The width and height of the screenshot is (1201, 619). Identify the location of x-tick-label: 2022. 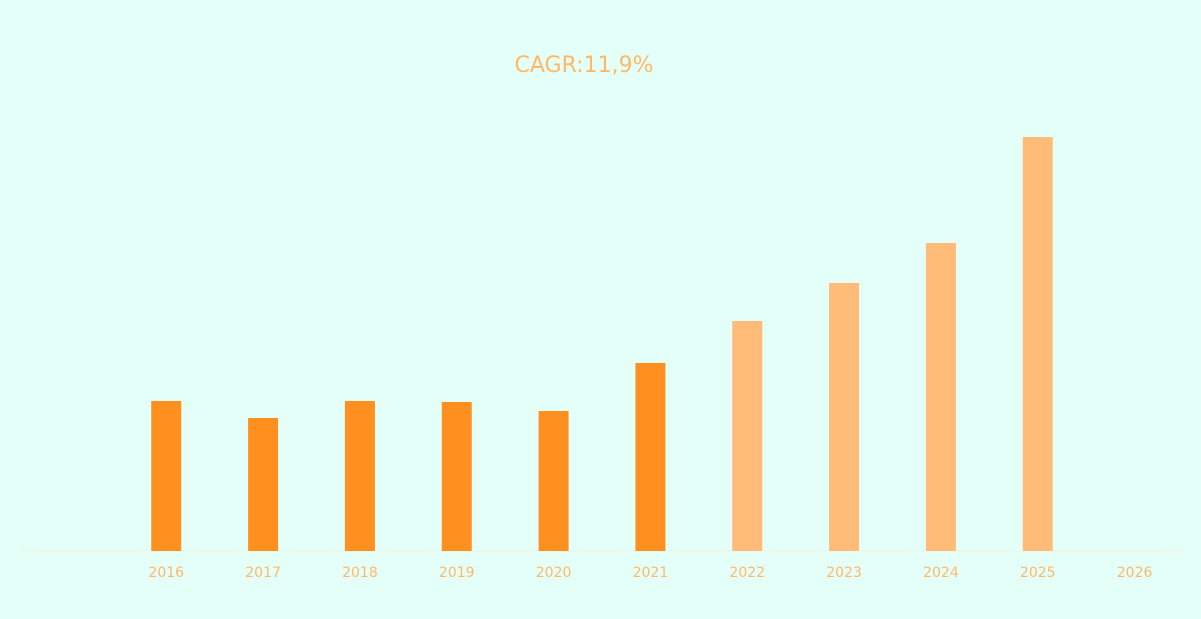
(747, 573).